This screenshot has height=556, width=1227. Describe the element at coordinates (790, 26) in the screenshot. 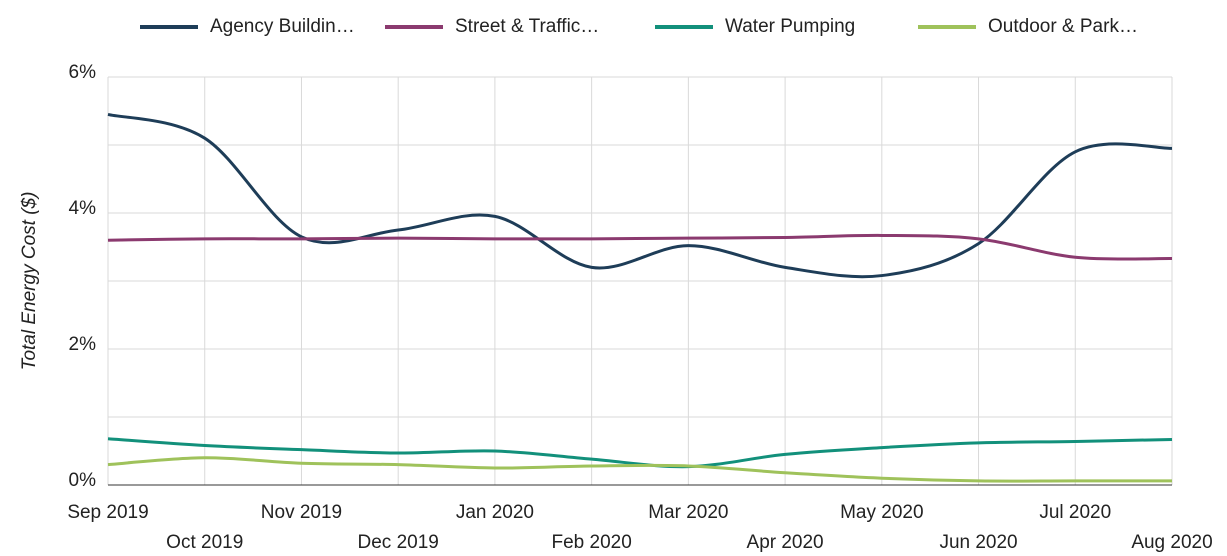

I see `legend-label: Water Pumping` at that location.